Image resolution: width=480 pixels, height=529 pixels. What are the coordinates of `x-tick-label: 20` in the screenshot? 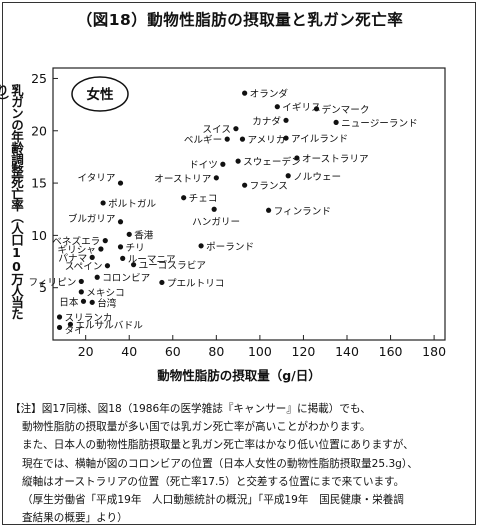 It's located at (86, 351).